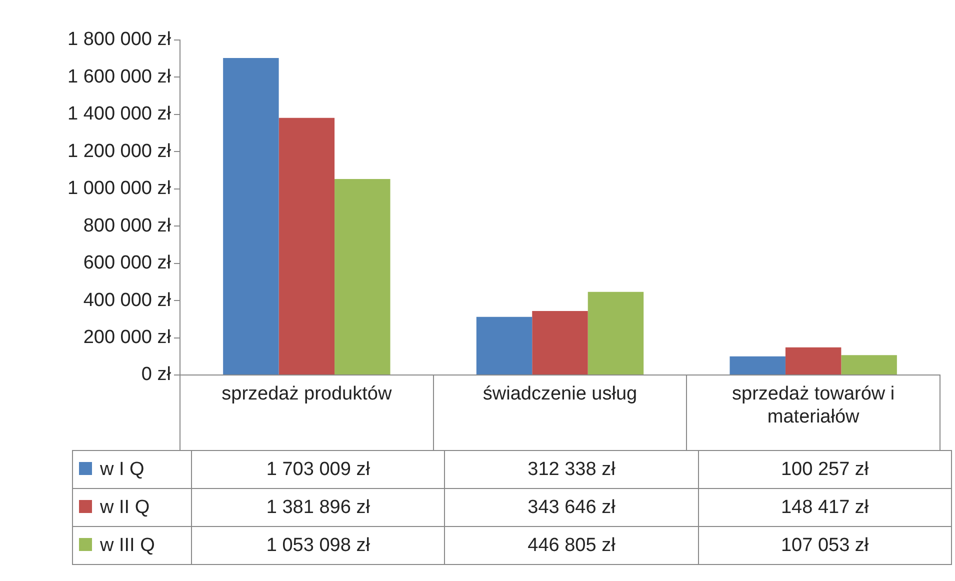 The height and width of the screenshot is (581, 955). What do you see at coordinates (813, 406) in the screenshot?
I see `x-tick-label: sprzedaż towarów i materiałów` at bounding box center [813, 406].